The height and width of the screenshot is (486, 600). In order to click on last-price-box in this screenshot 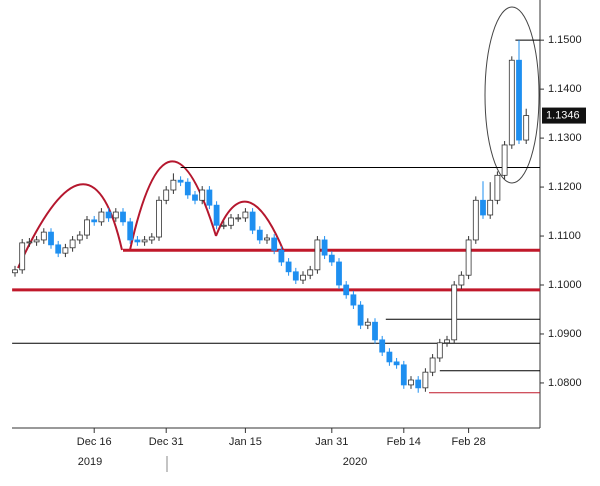, I will do `click(564, 115)`.